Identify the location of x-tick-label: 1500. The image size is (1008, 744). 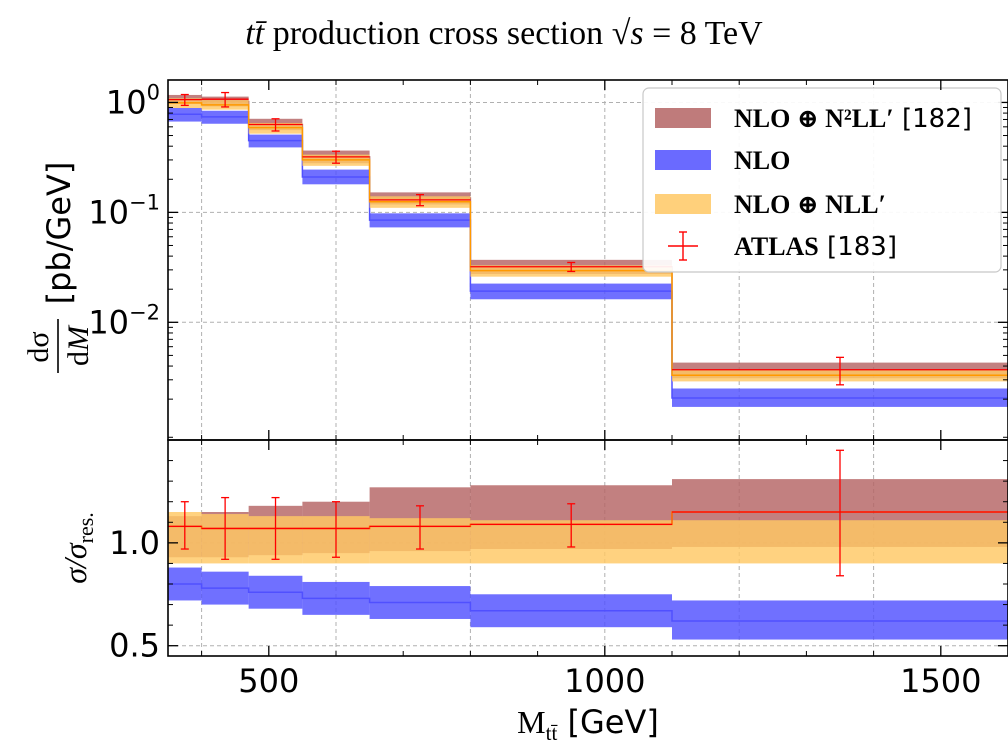
(940, 681).